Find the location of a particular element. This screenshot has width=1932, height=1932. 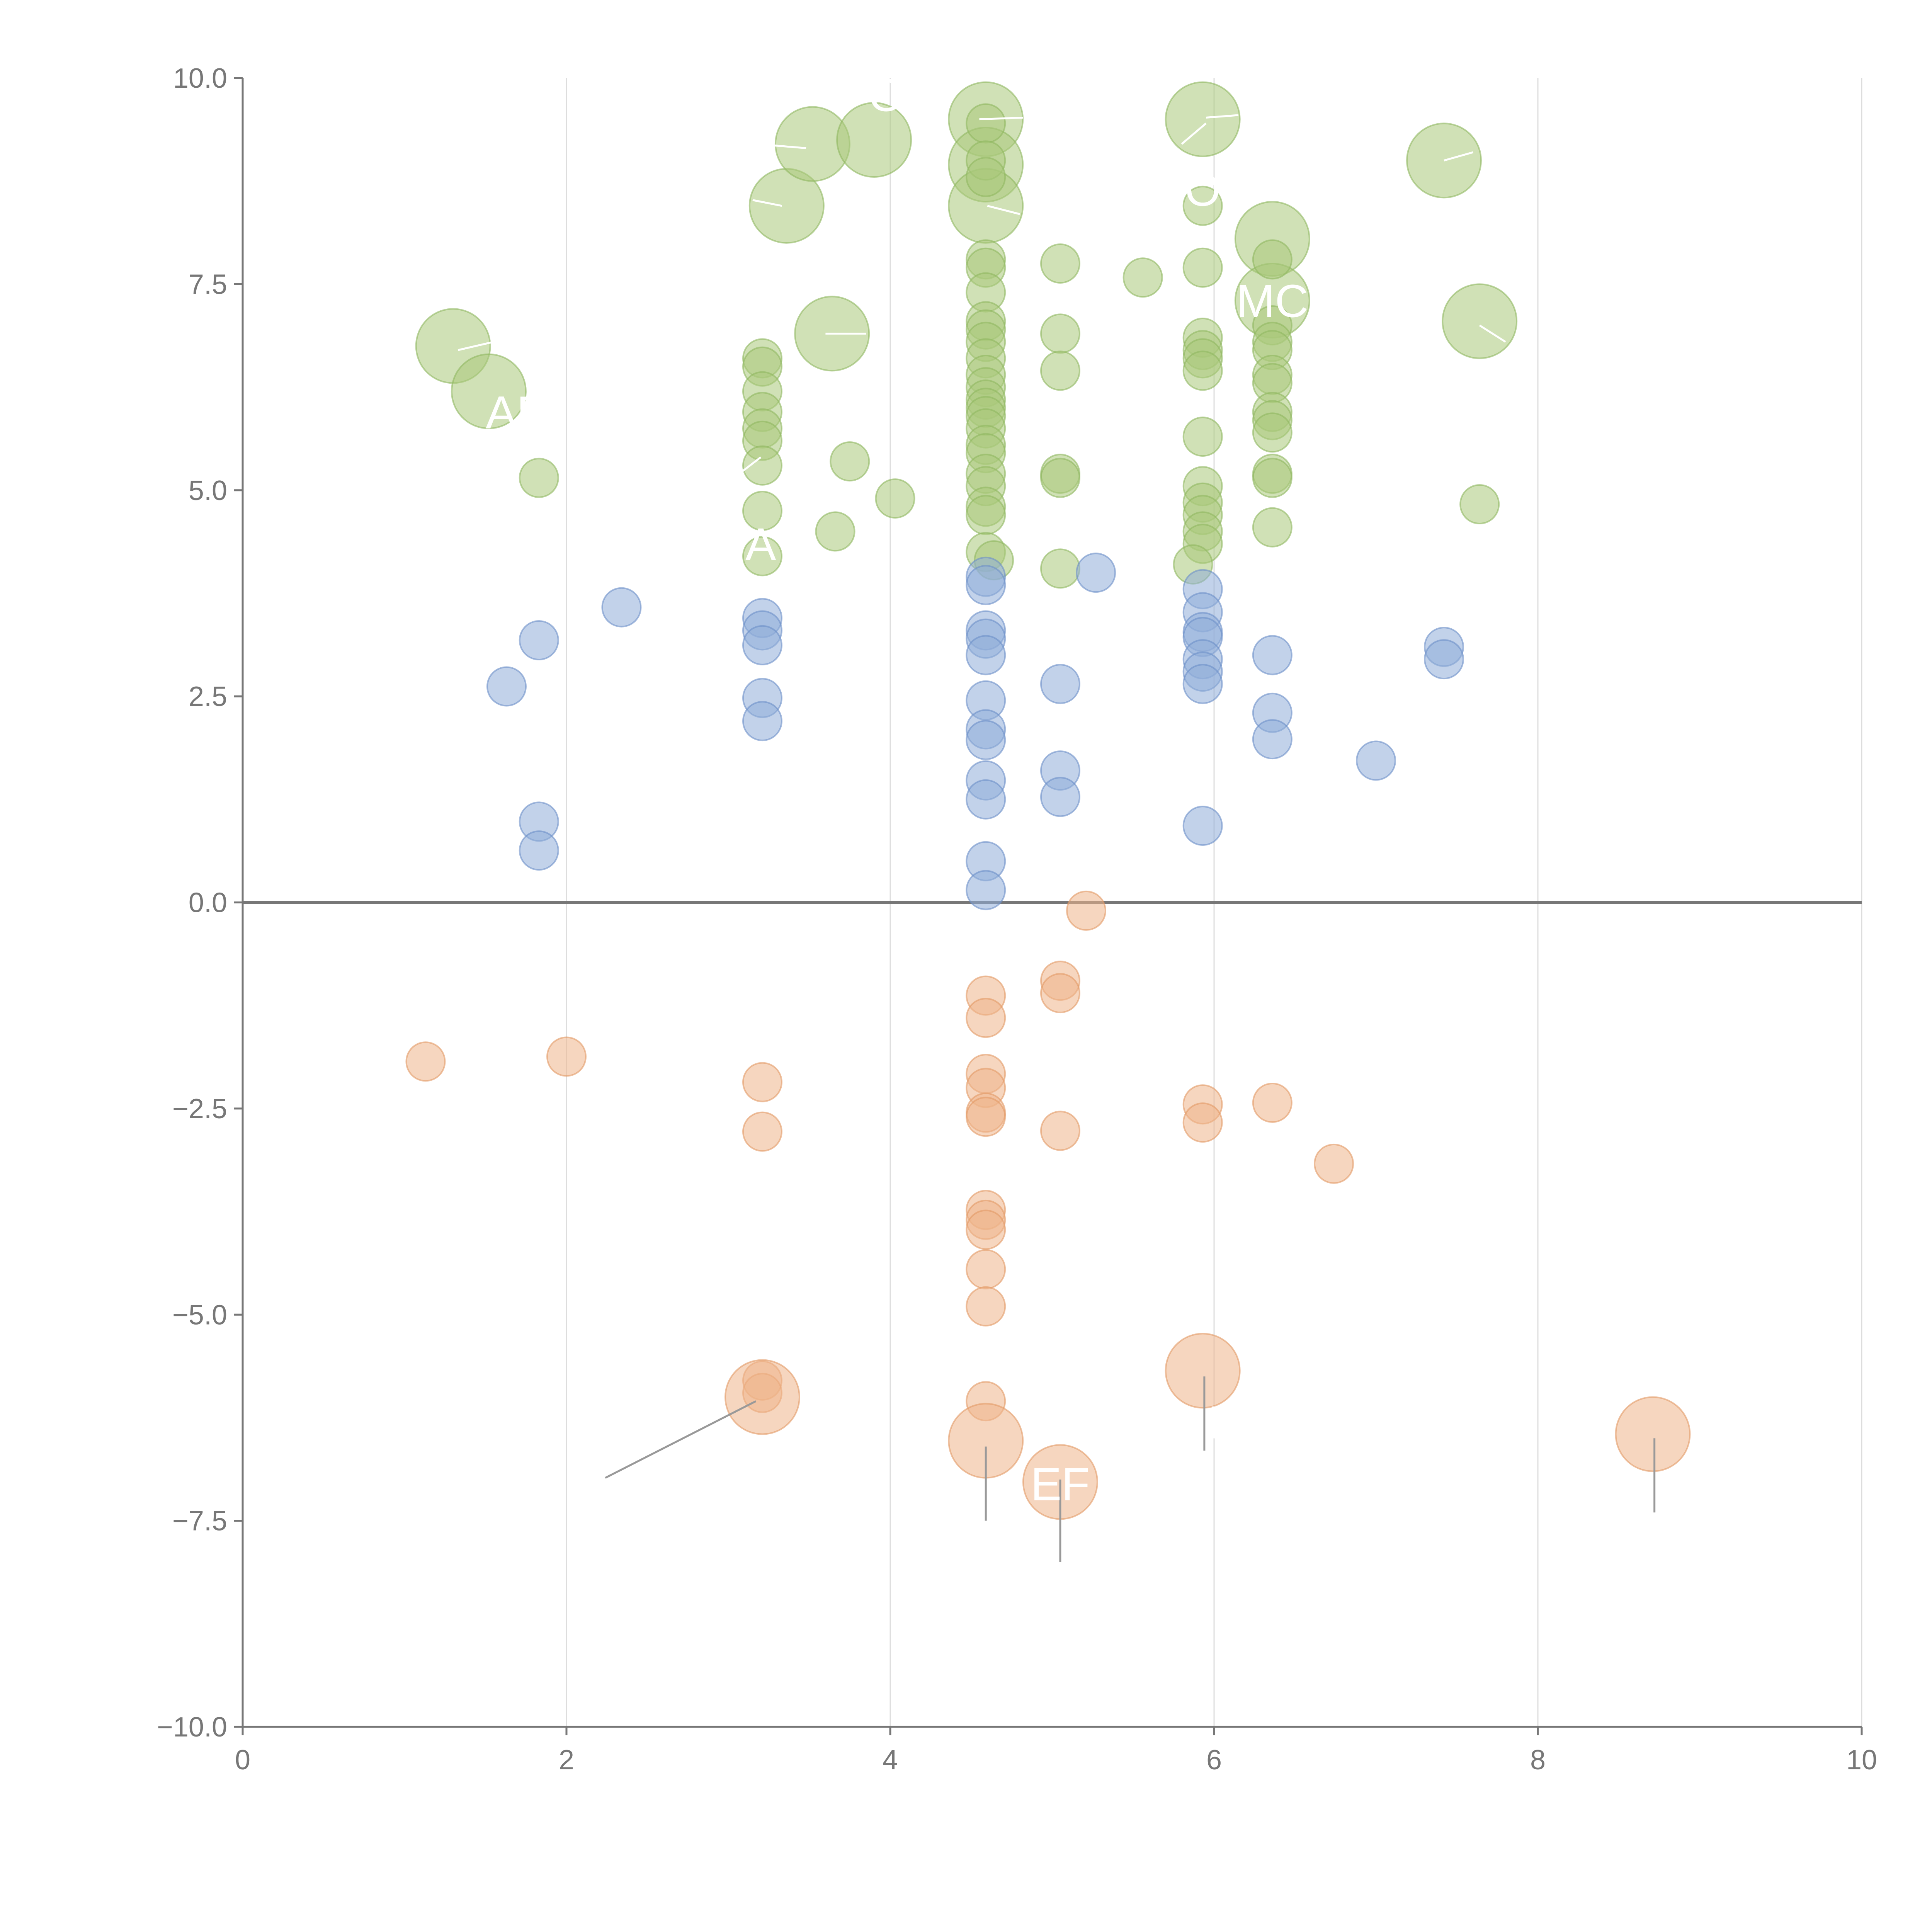

point-annotation-6: I is located at coordinates (1214, 1422).